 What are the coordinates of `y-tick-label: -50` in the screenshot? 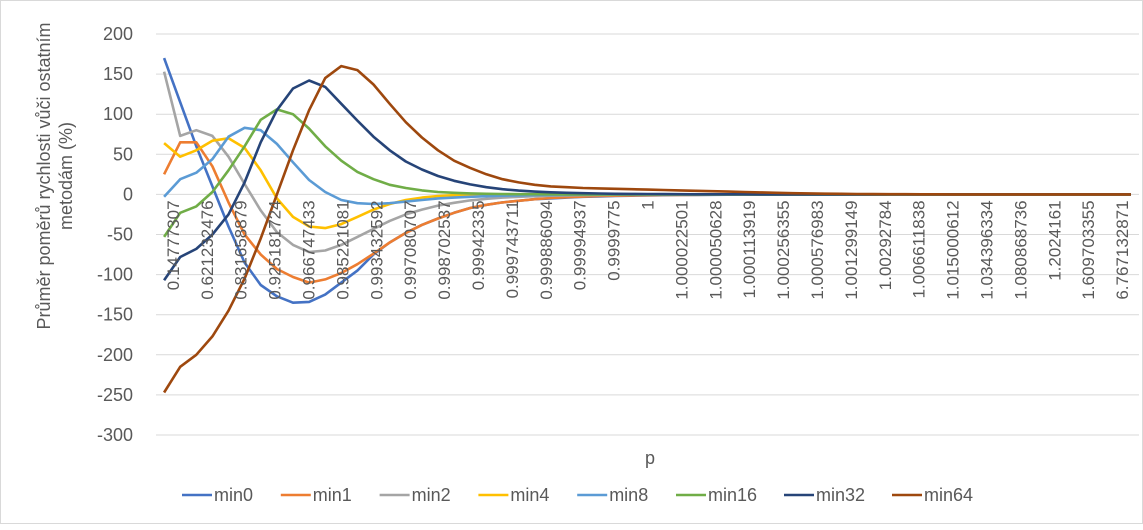 It's located at (120, 235).